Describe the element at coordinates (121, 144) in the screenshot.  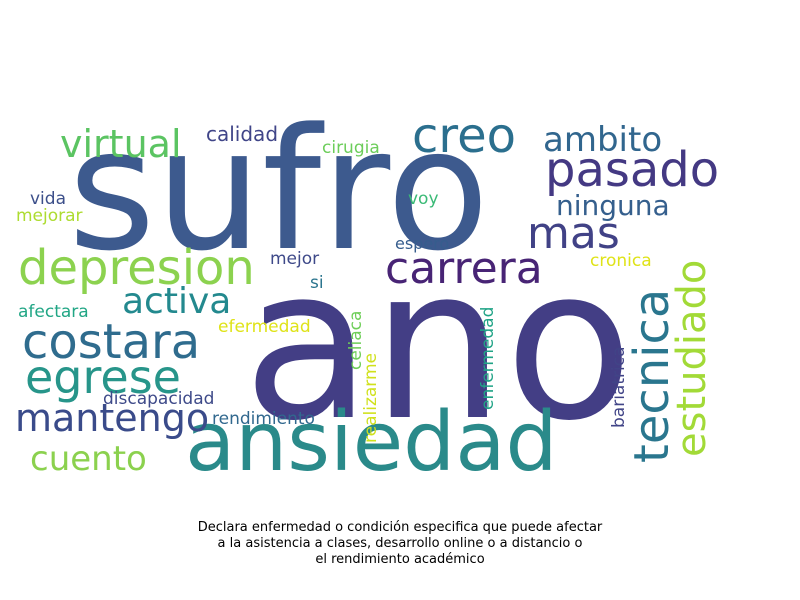
I see `word-virtual: virtual` at that location.